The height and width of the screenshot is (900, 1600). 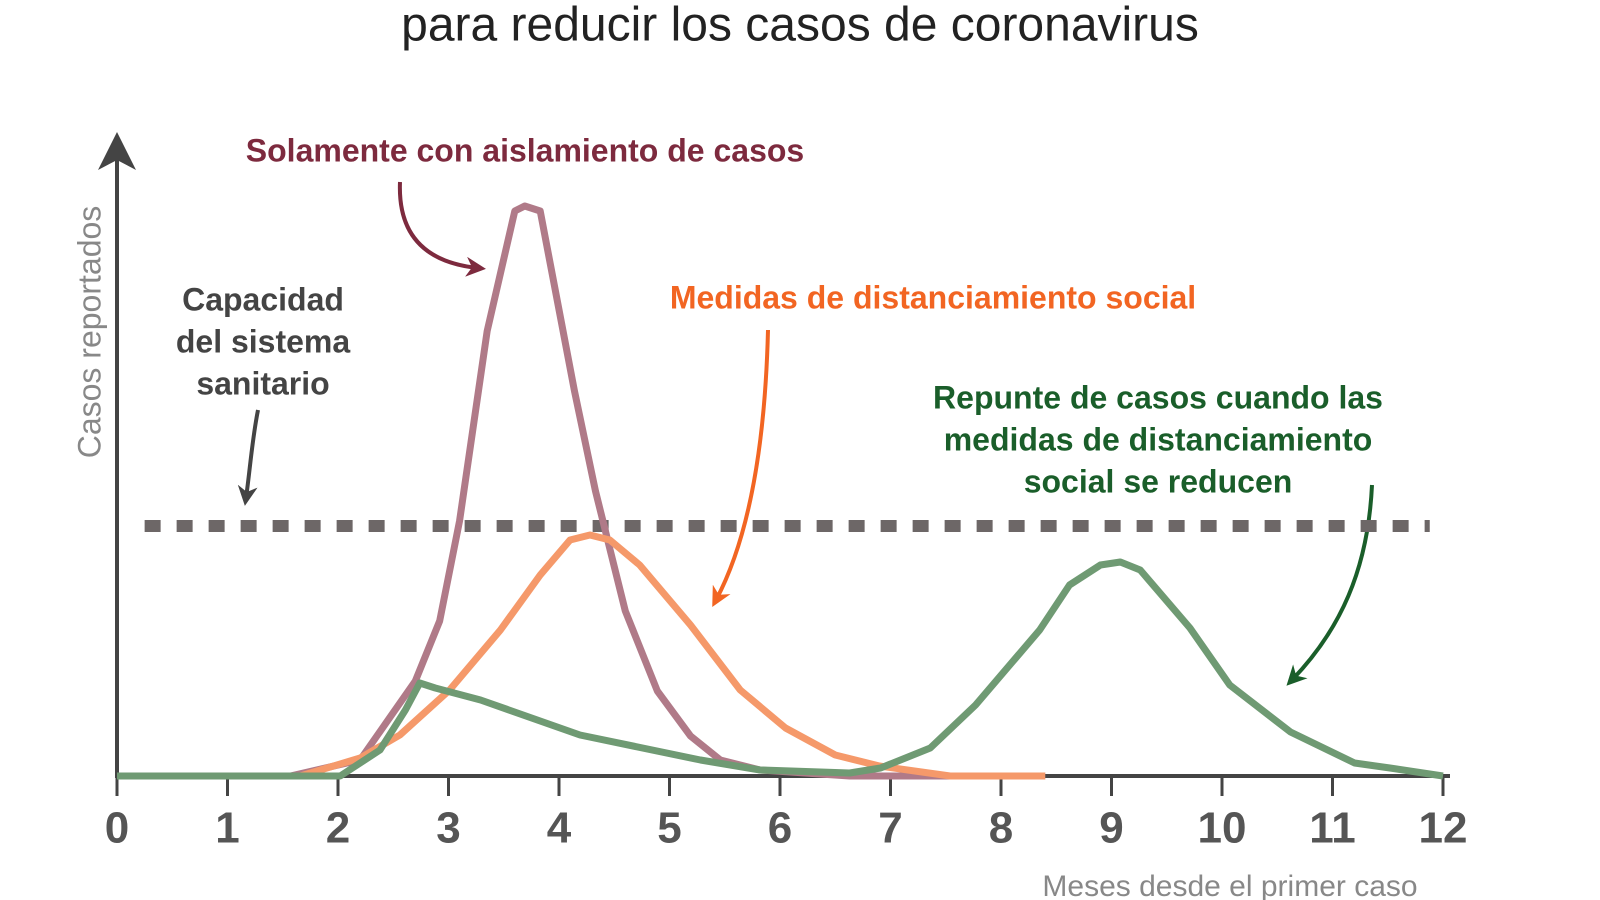 What do you see at coordinates (1158, 481) in the screenshot?
I see `series-label: social se reducen` at bounding box center [1158, 481].